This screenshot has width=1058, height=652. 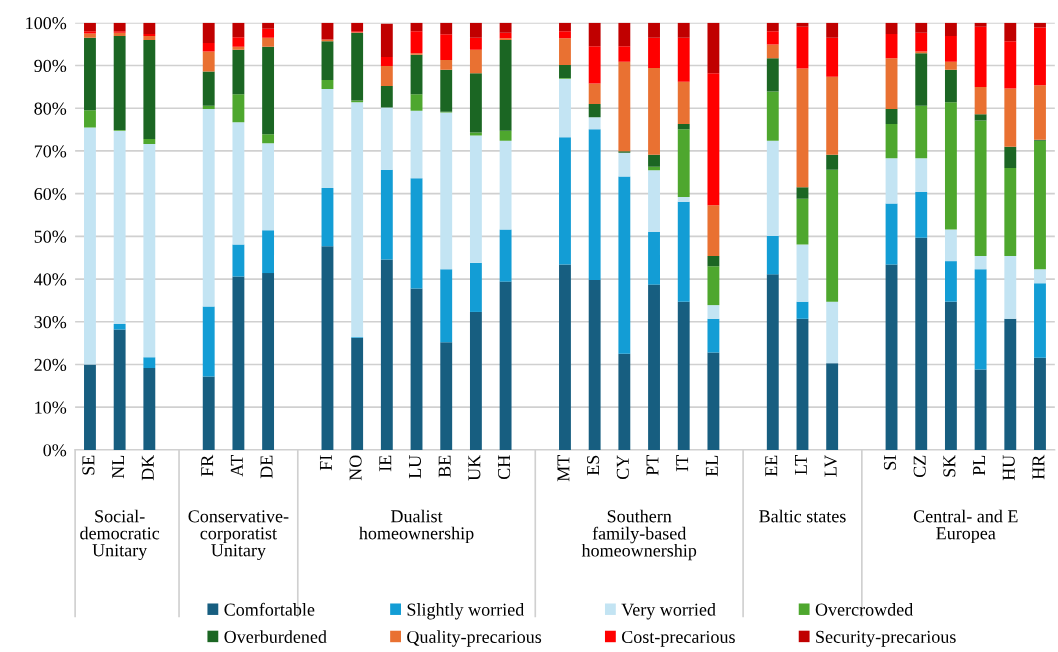 I want to click on x-tick-label: PT, so click(x=652, y=465).